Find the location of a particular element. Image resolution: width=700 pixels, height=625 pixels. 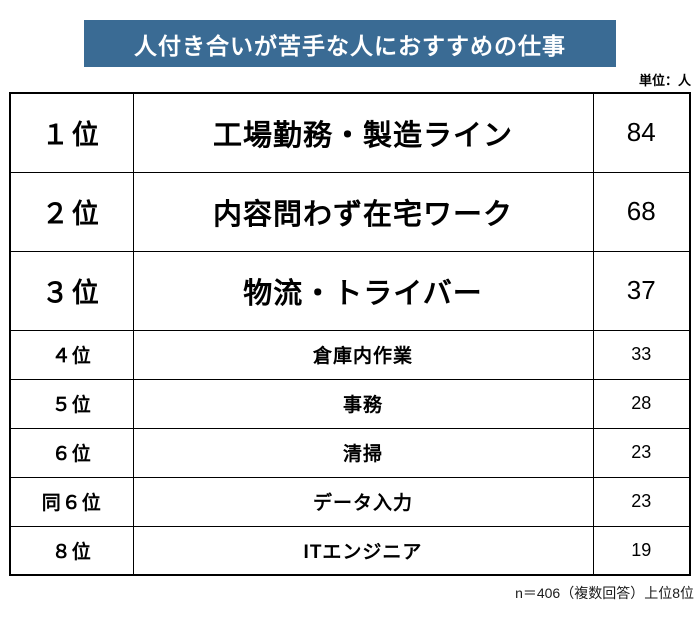

count-cell: 84 is located at coordinates (641, 132).